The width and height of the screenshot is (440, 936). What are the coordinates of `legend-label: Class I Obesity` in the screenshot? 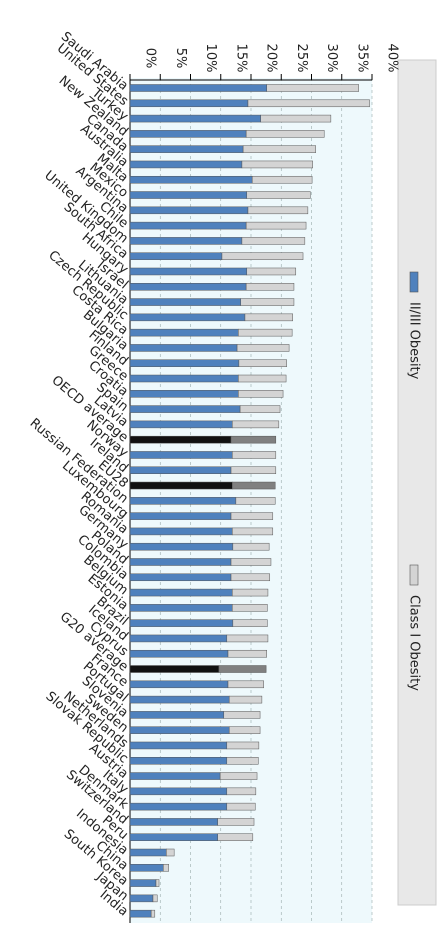 It's located at (414, 643).